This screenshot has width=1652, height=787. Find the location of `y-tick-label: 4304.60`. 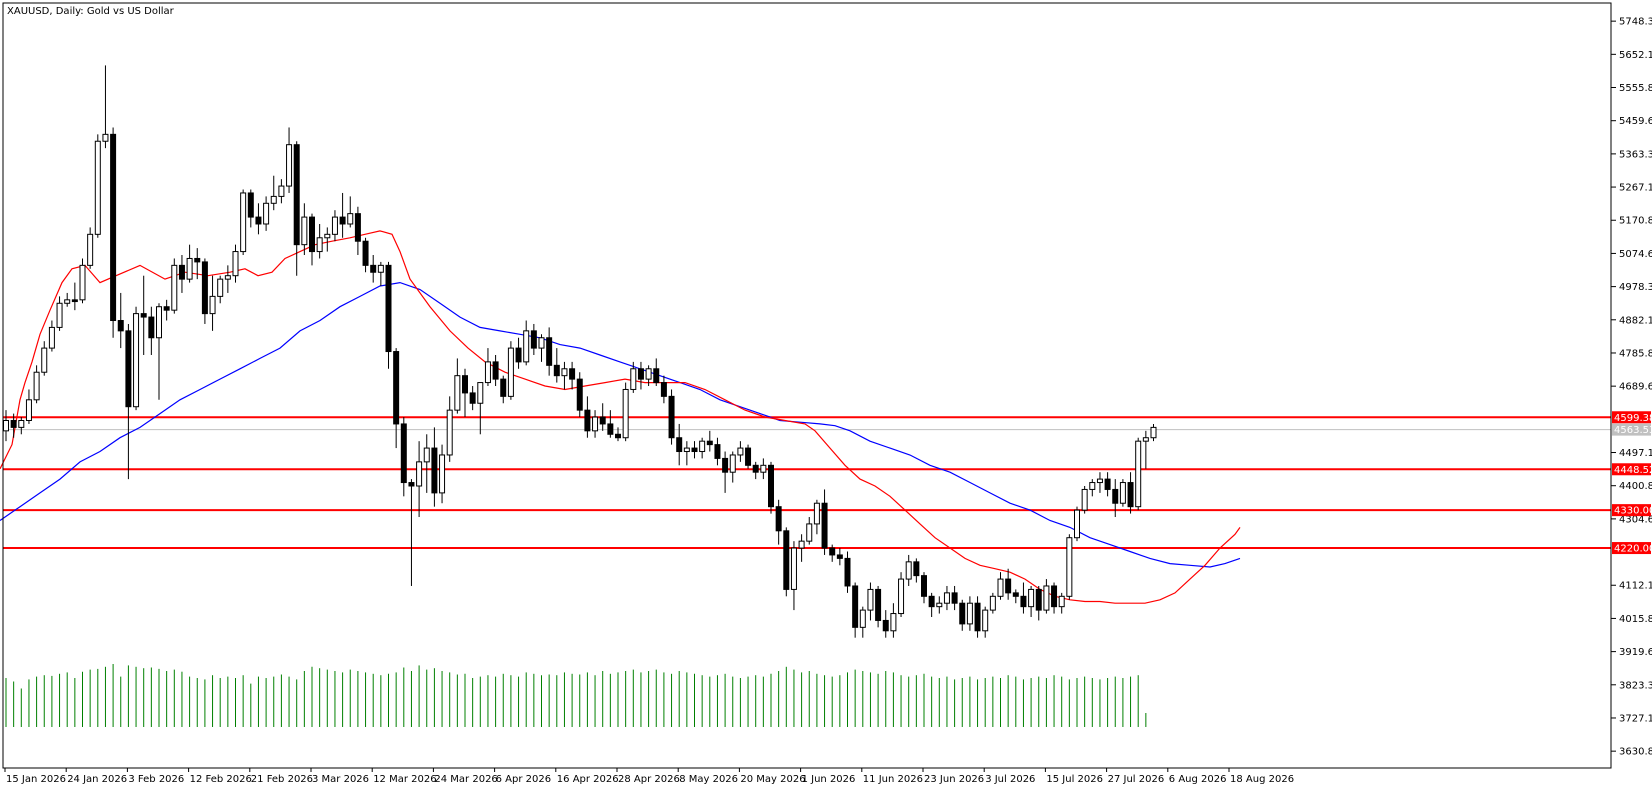

y-tick-label: 4304.60 is located at coordinates (1635, 519).